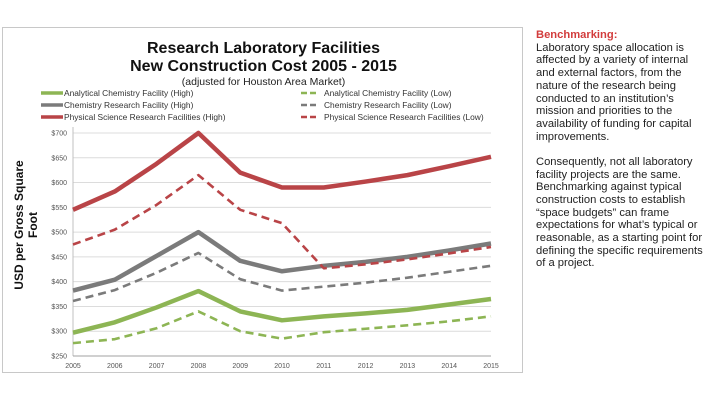 The image size is (710, 406). I want to click on legend-label: Chemistry Research Facility (High), so click(129, 105).